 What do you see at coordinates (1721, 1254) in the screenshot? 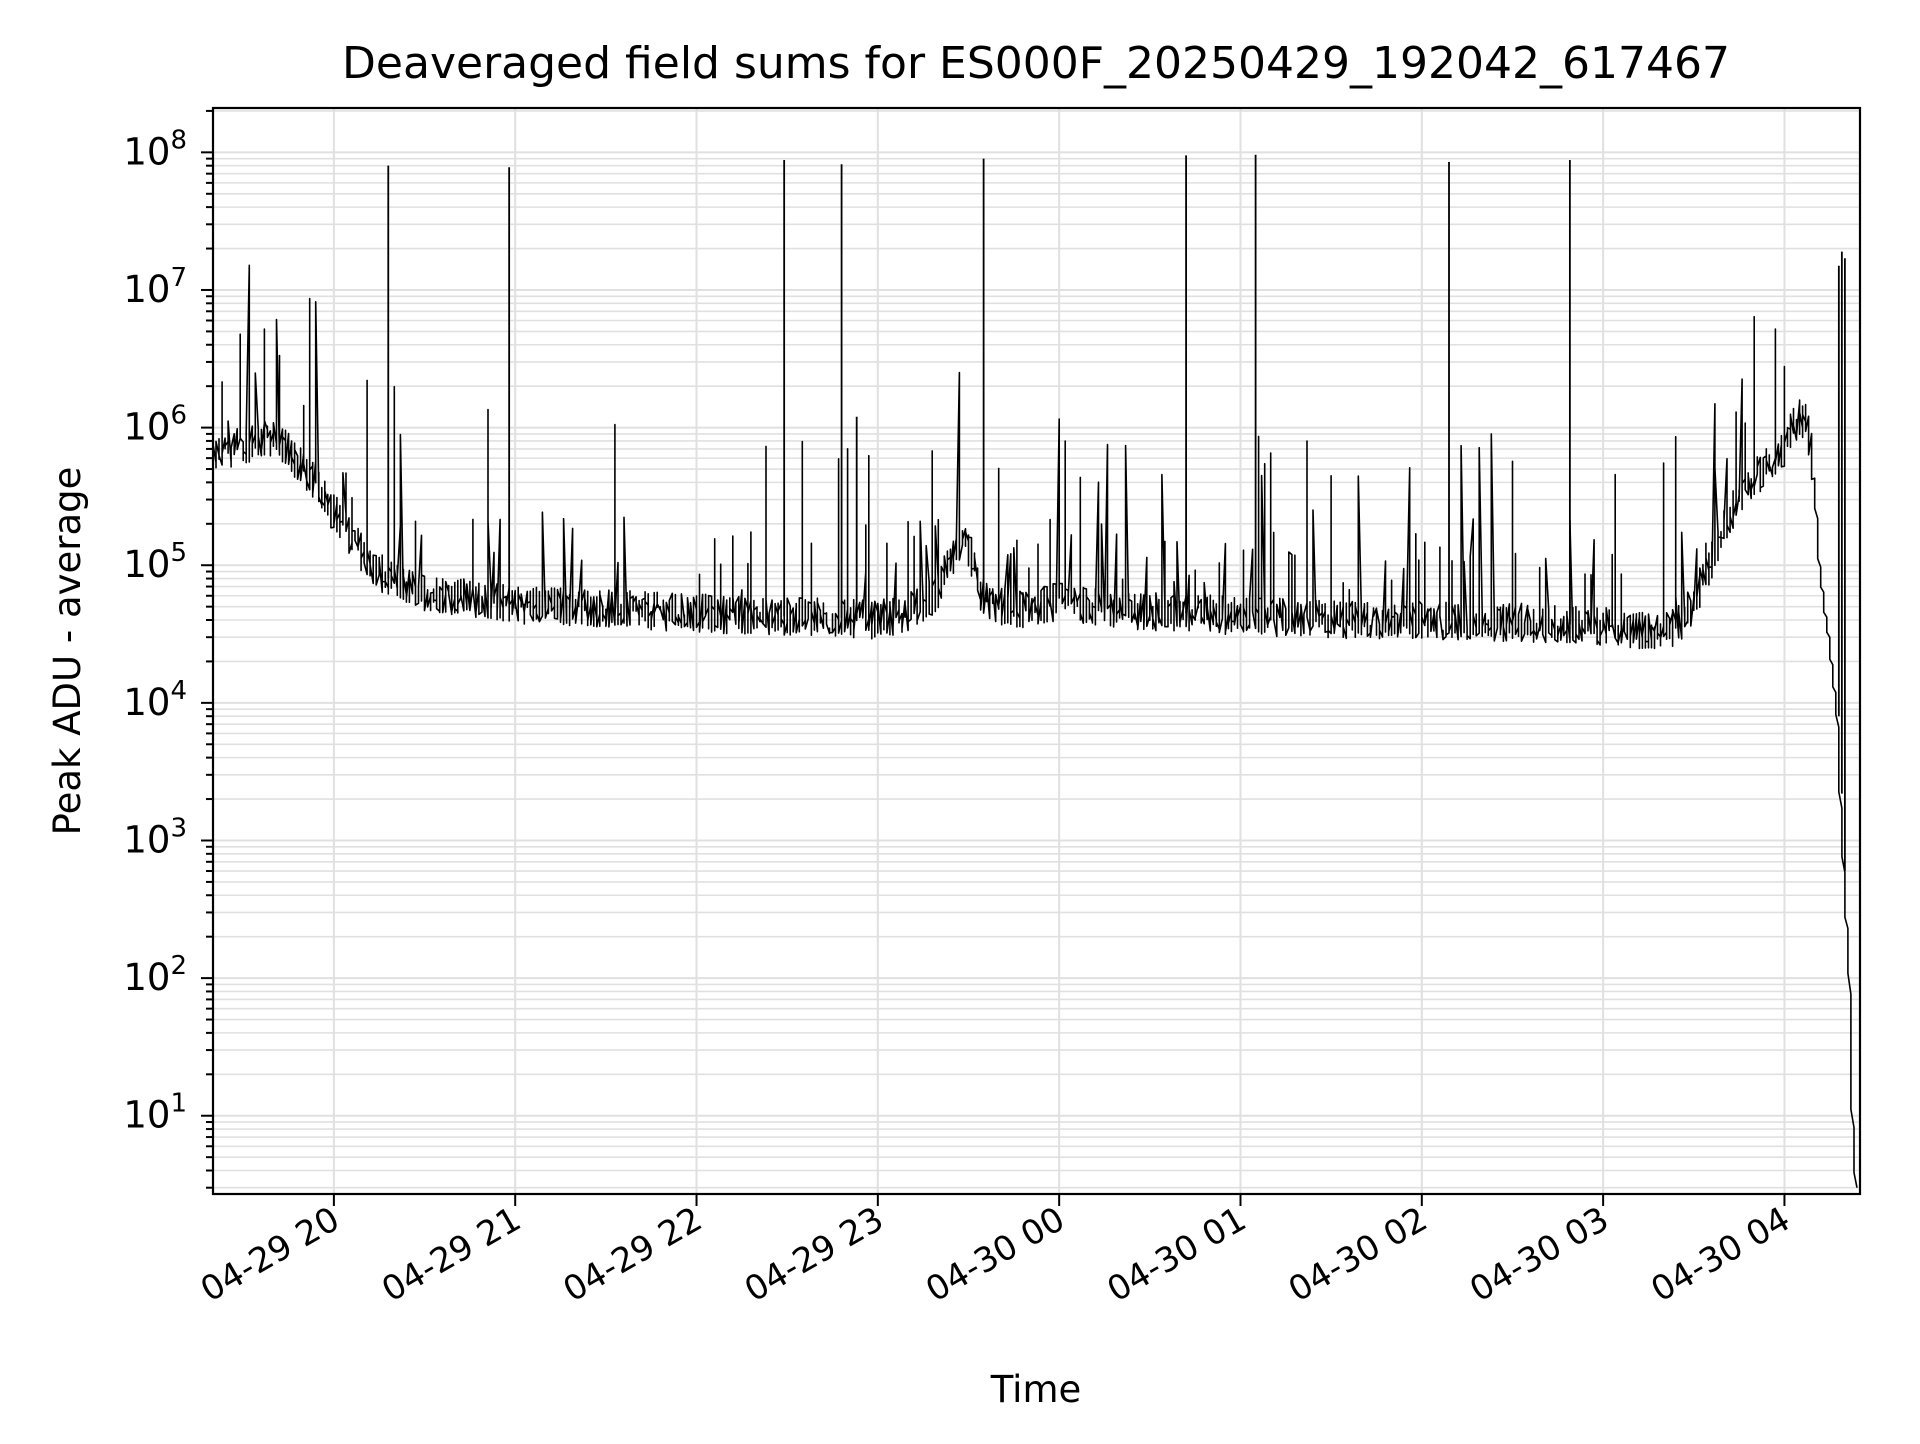
I see `x-tick-label: 04-30 04` at bounding box center [1721, 1254].